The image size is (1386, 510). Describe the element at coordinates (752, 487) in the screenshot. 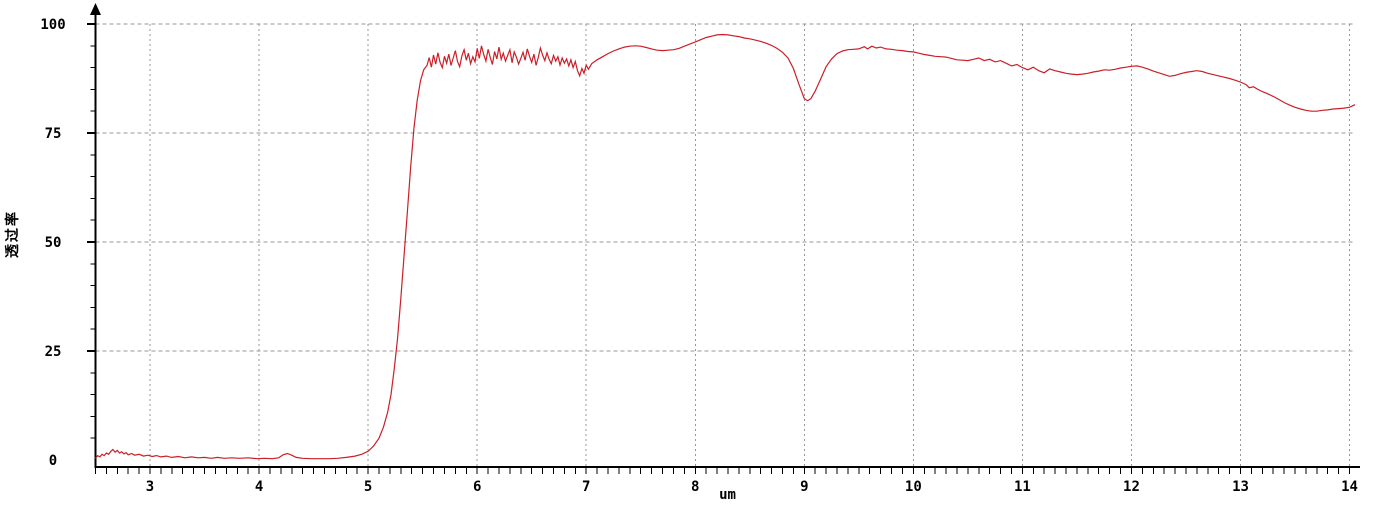

I see `x-tick-labels: 3 4 5 6 7 8 9 10 11 12 13 14` at that location.